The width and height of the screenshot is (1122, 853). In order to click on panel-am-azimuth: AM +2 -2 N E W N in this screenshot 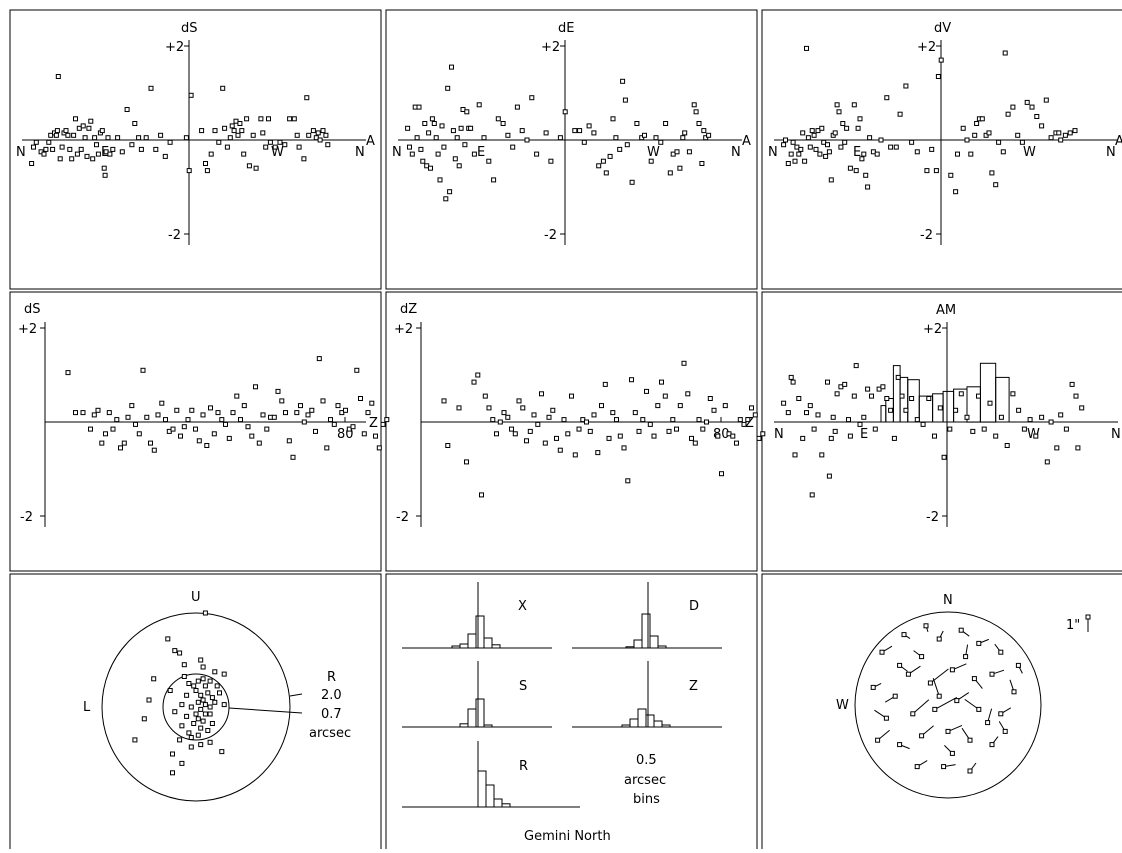, I will do `click(947, 415)`.